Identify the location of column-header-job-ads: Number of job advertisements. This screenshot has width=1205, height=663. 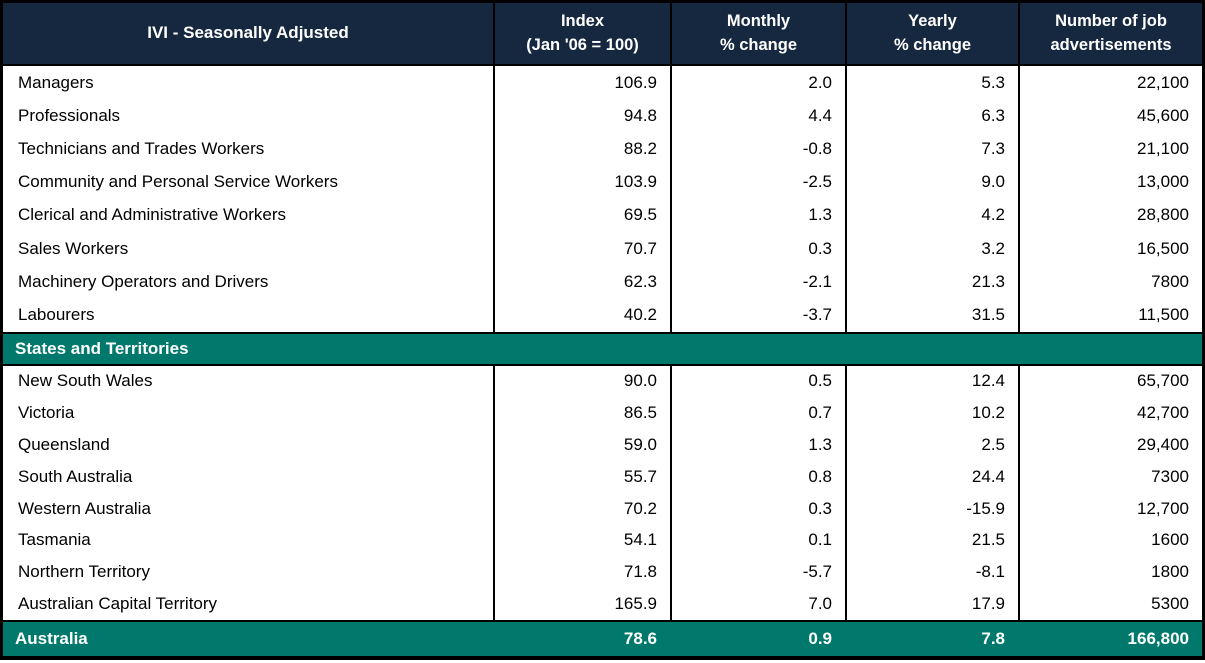
(1110, 33).